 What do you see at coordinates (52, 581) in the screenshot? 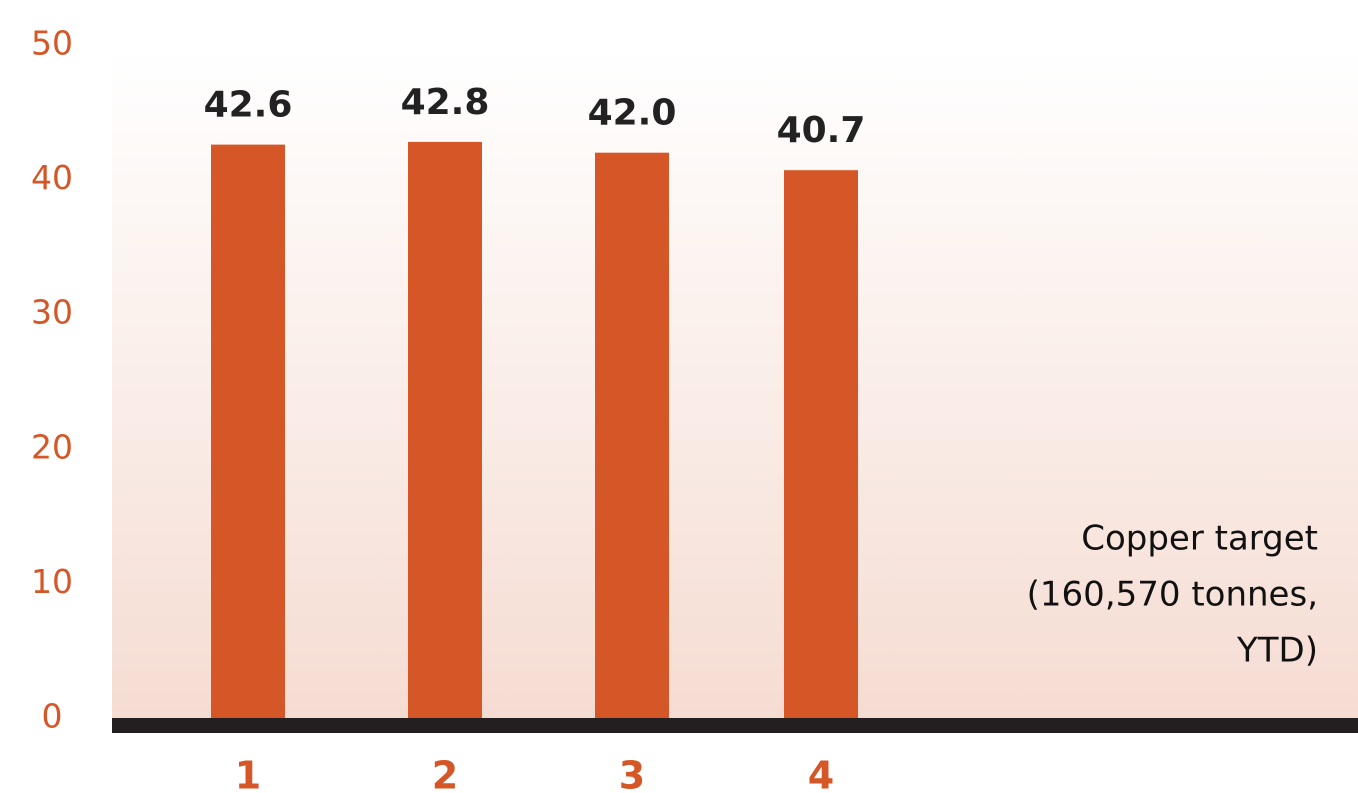
I see `y-tick-label: 10` at bounding box center [52, 581].